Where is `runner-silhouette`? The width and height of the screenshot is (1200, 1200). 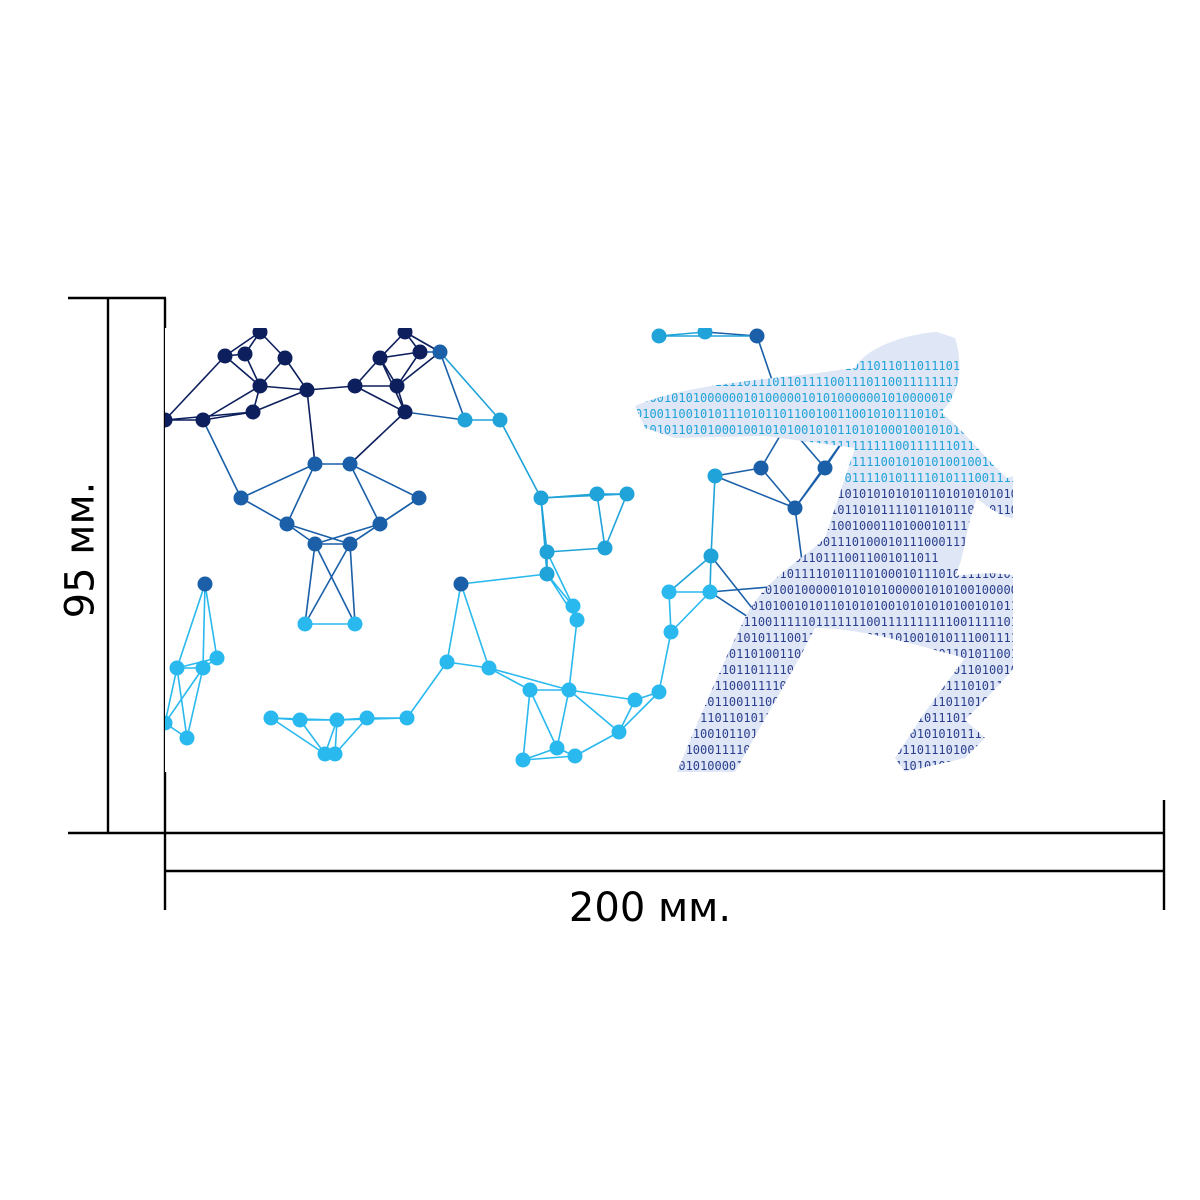 runner-silhouette is located at coordinates (824, 552).